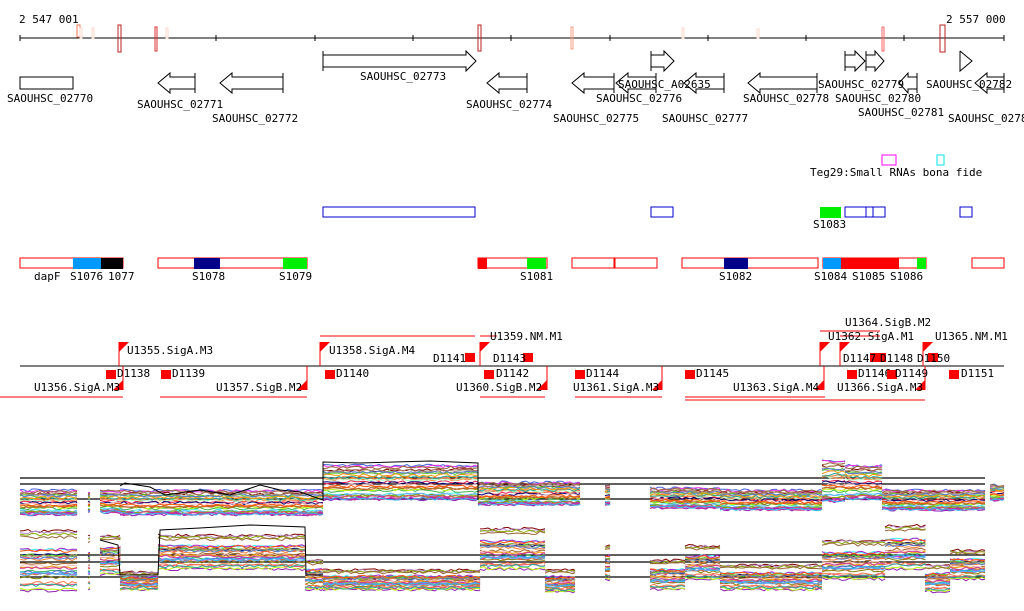 The height and width of the screenshot is (611, 1024). I want to click on terminator-label: D1149, so click(911, 373).